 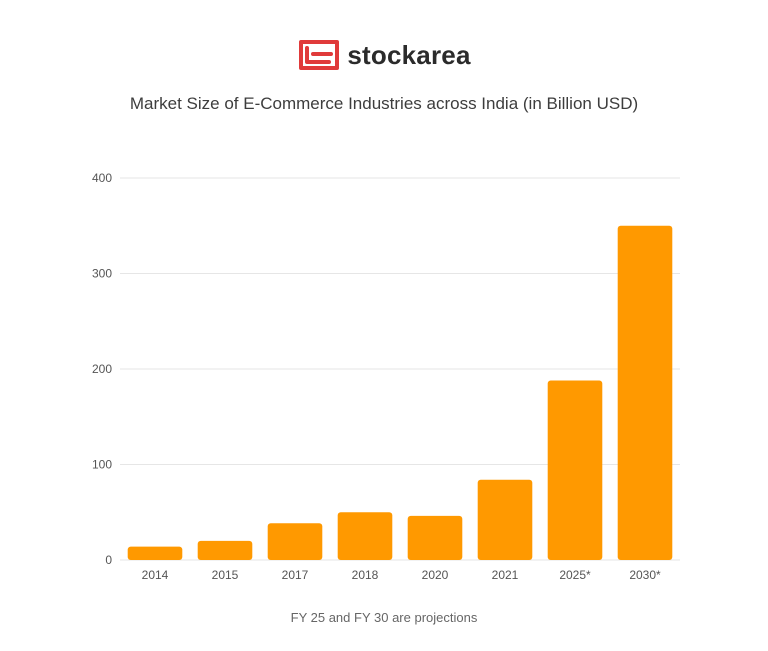 What do you see at coordinates (225, 575) in the screenshot?
I see `x-tick-label: 2015` at bounding box center [225, 575].